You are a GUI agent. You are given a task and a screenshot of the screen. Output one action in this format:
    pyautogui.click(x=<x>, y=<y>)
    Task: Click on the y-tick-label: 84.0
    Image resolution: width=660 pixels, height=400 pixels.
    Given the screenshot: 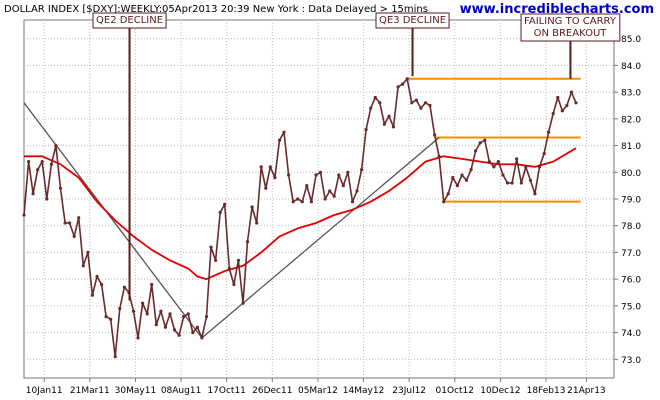 What is the action you would take?
    pyautogui.click(x=631, y=67)
    